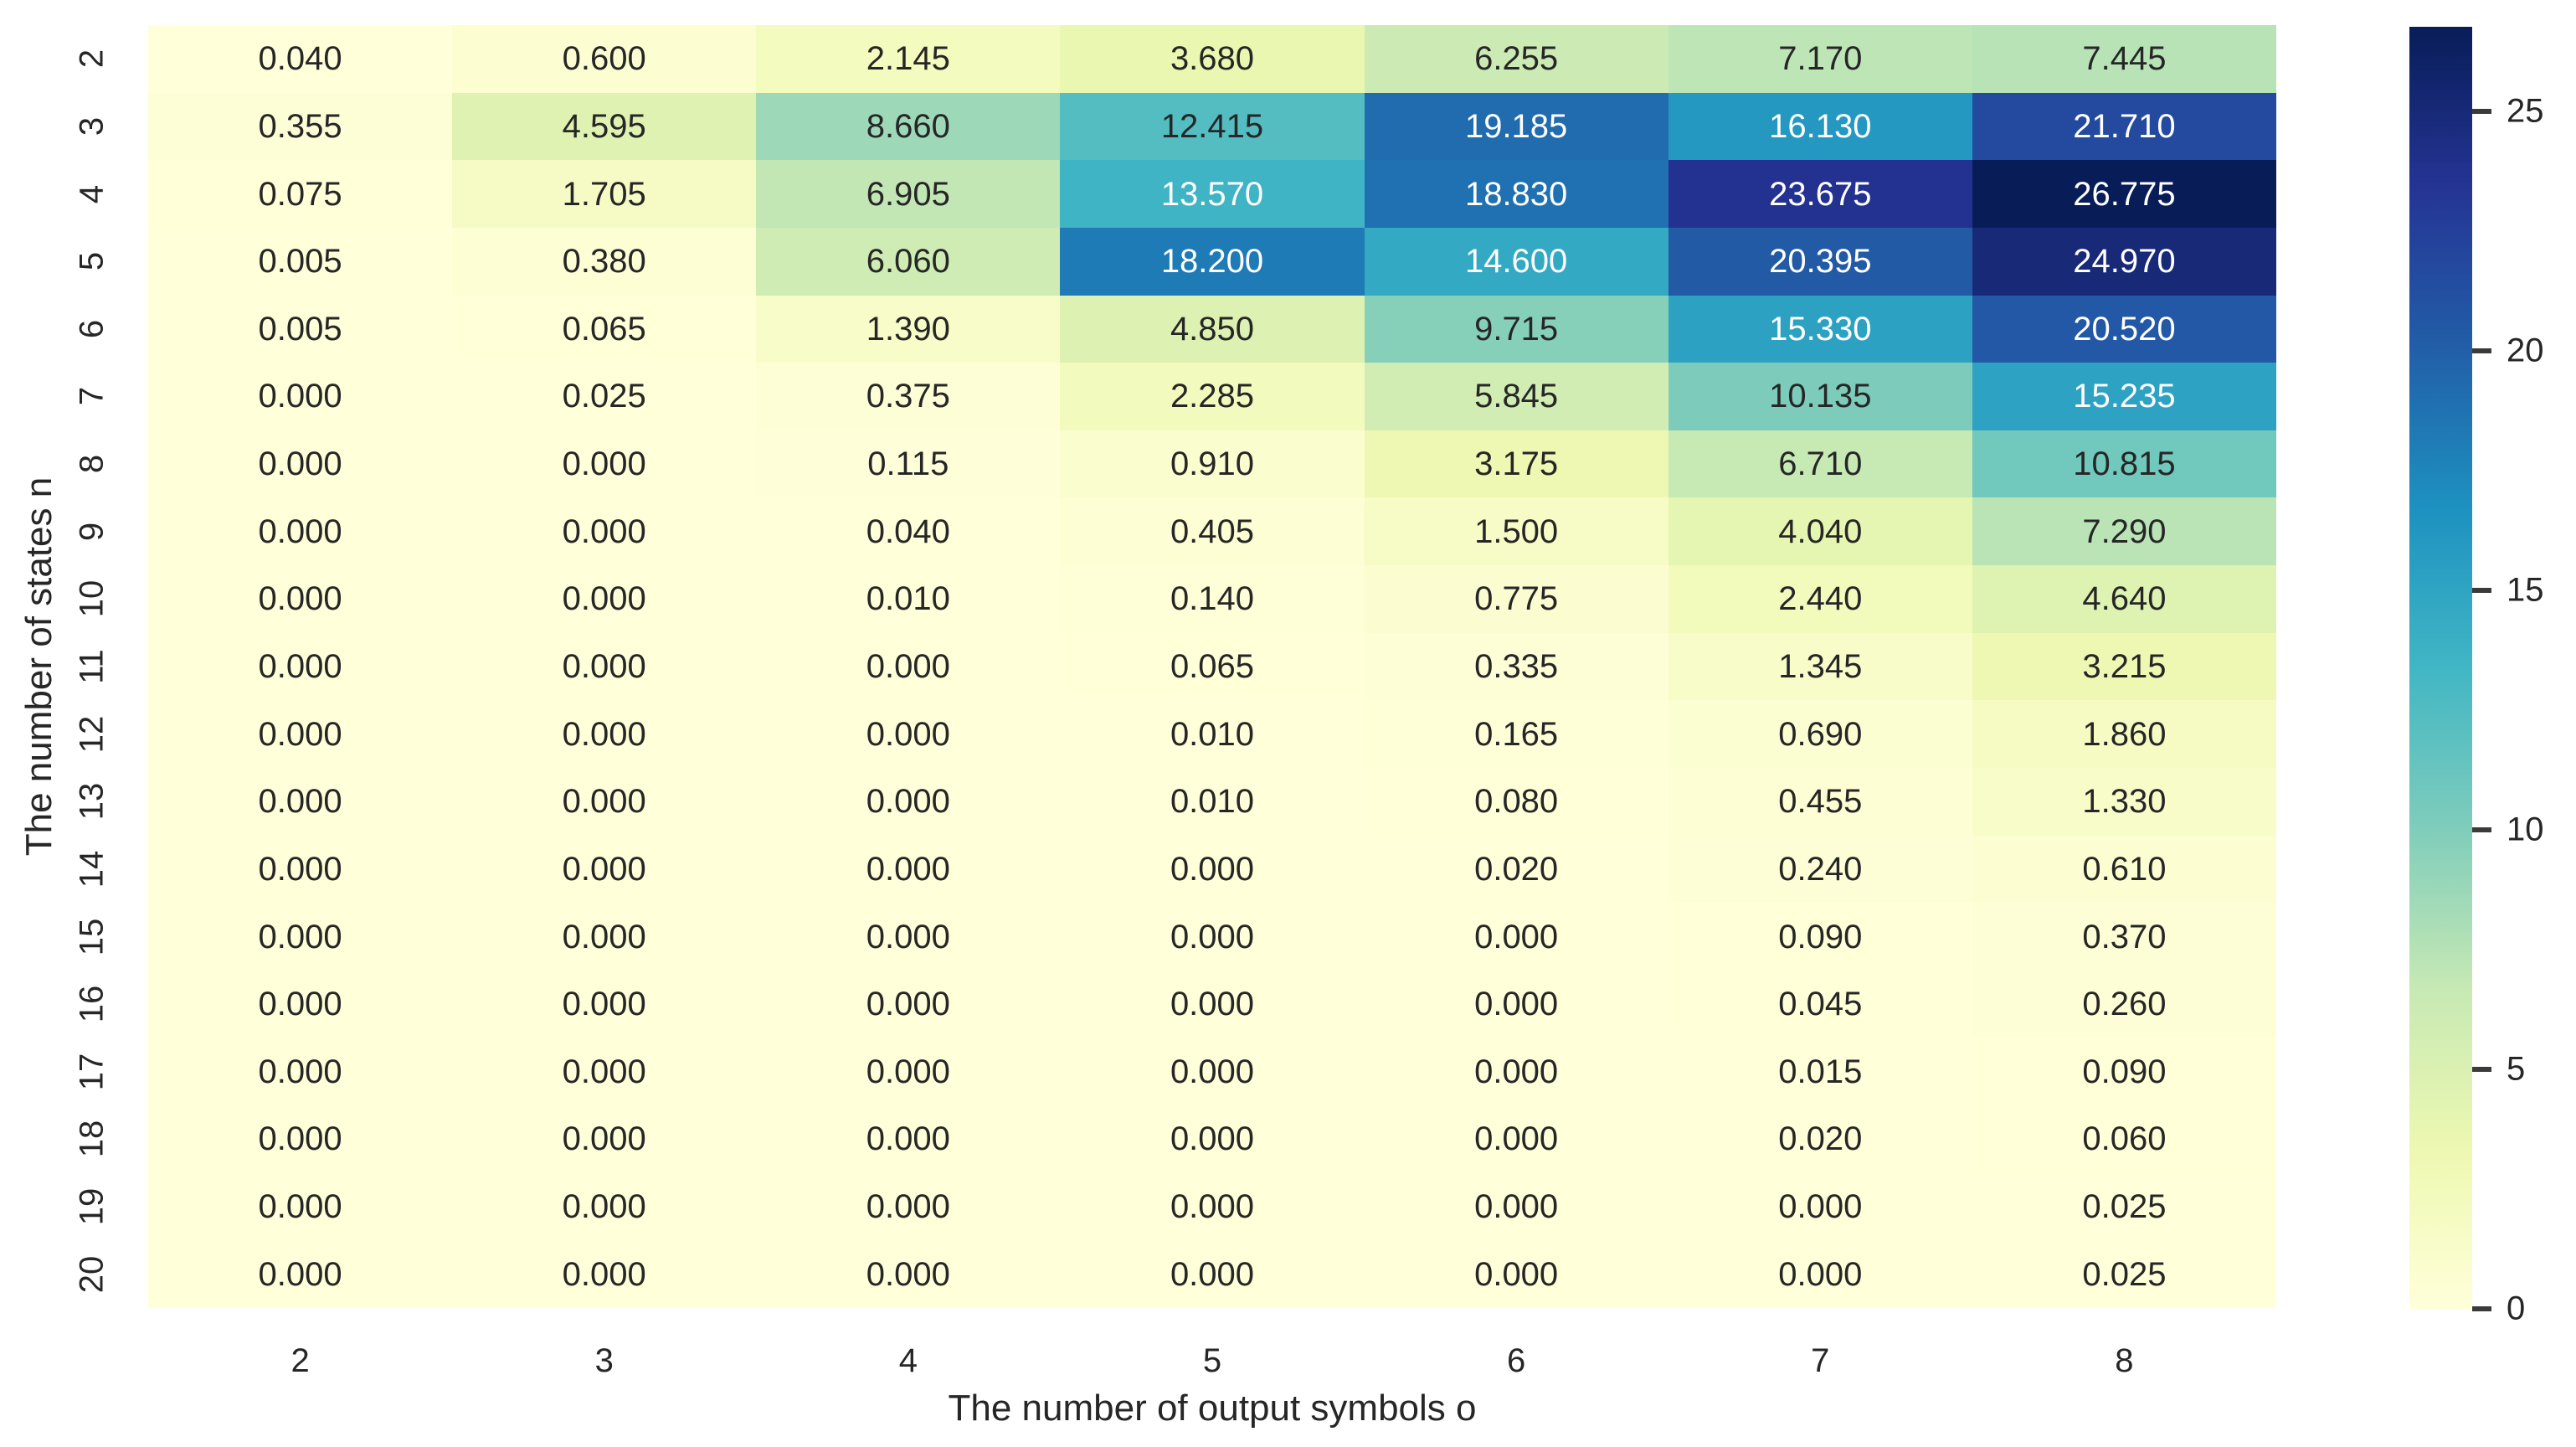  What do you see at coordinates (1212, 1360) in the screenshot?
I see `x-tick-label: 5` at bounding box center [1212, 1360].